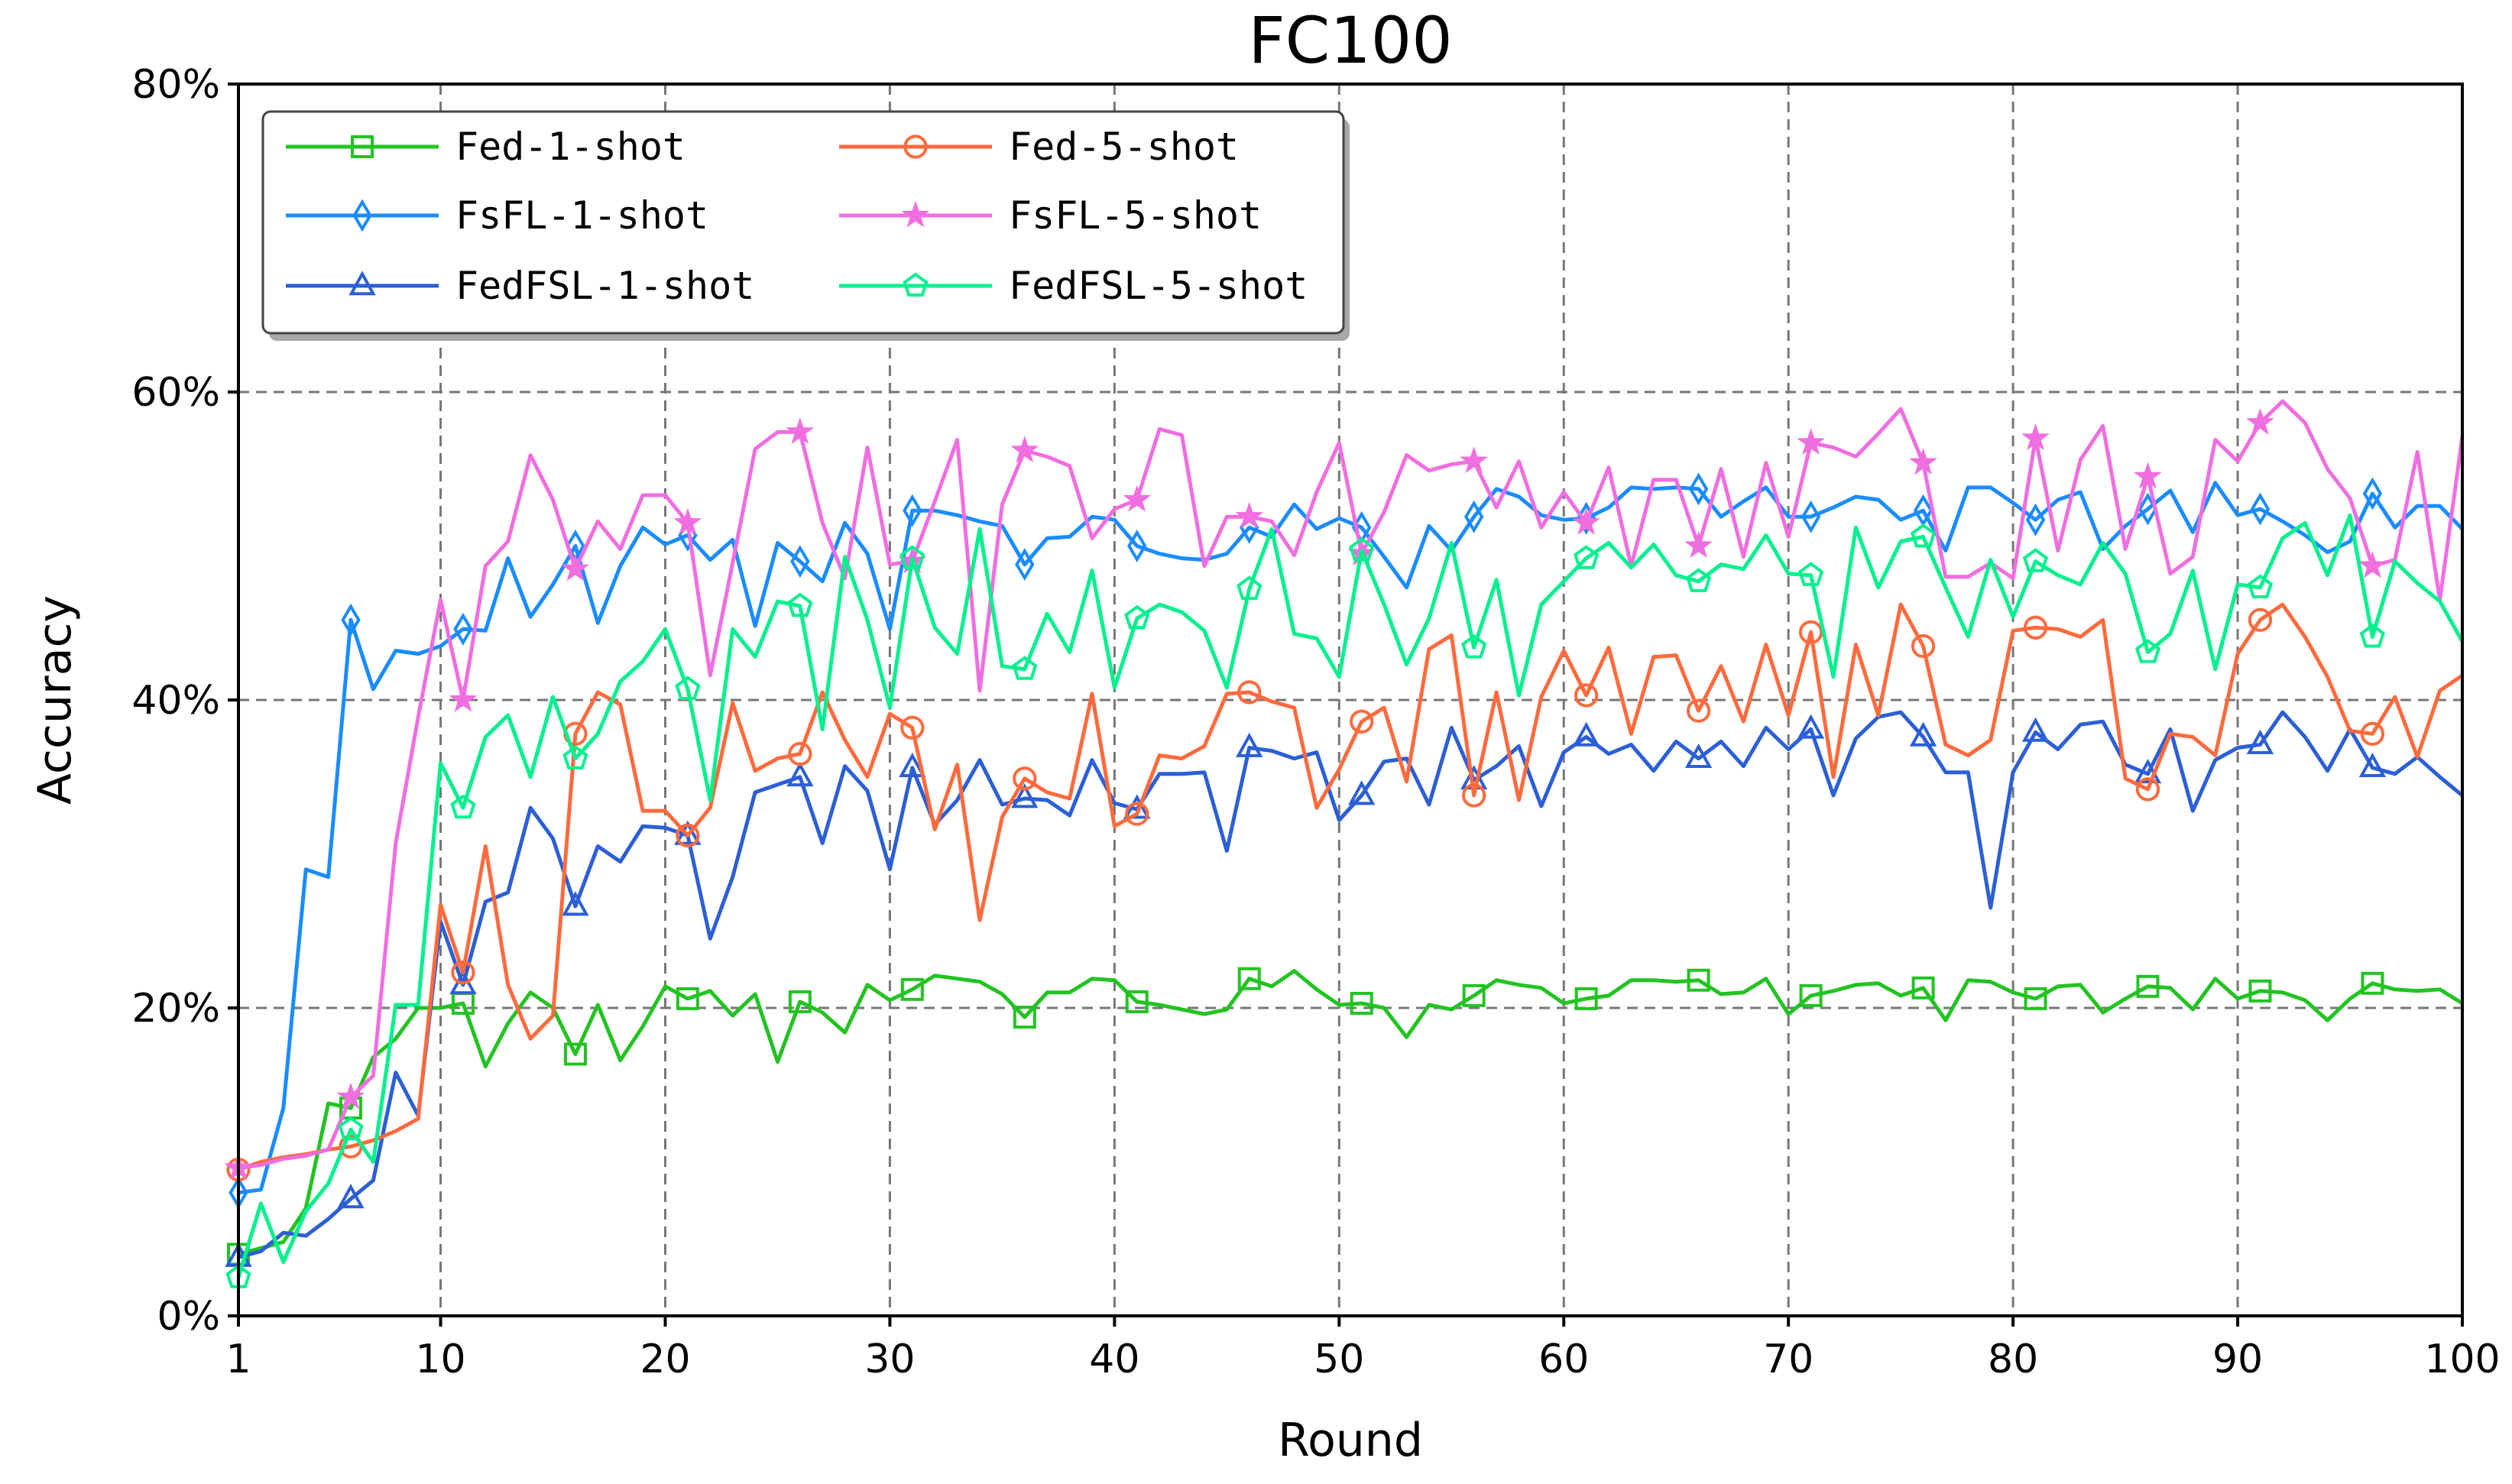 The image size is (2512, 1484). I want to click on y-tick-label: 20%, so click(175, 1009).